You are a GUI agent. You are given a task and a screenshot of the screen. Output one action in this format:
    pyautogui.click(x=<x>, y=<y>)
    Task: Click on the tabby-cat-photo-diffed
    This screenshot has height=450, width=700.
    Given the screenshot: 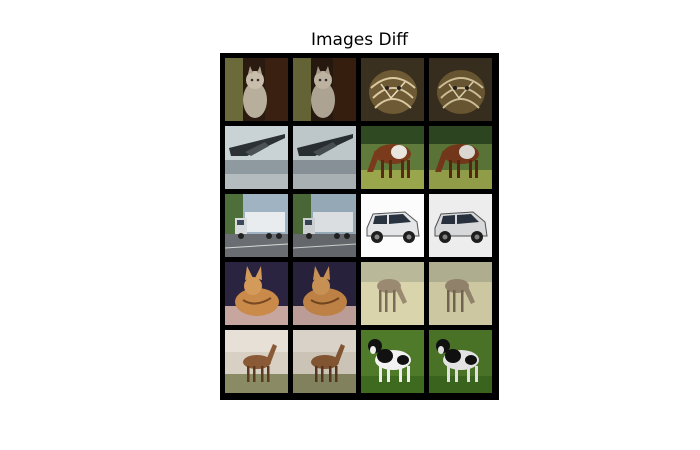 What is the action you would take?
    pyautogui.click(x=460, y=89)
    